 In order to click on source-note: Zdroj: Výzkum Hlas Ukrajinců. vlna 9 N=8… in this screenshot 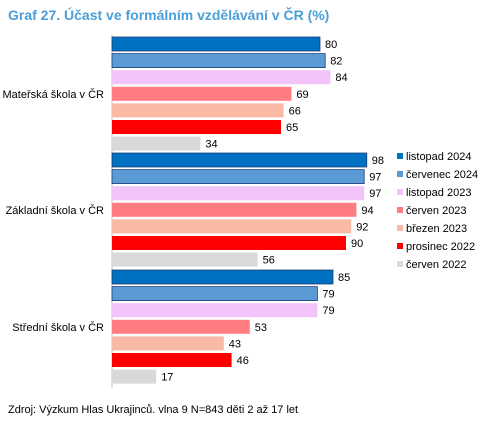, I will do `click(153, 410)`.